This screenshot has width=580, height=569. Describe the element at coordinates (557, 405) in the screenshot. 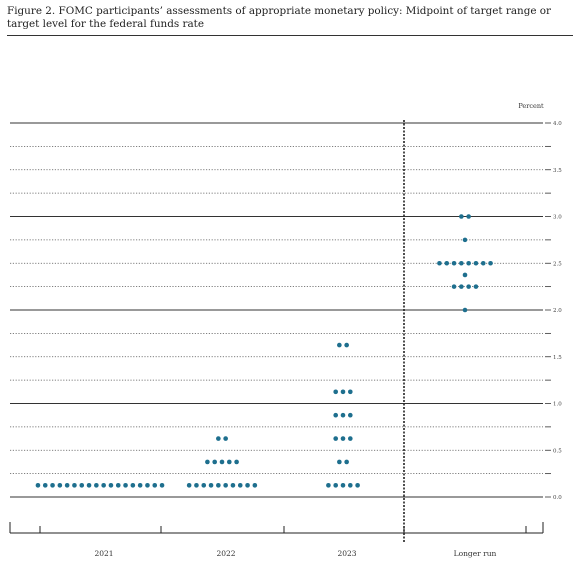

I see `y-tick-label: 1.0` at that location.